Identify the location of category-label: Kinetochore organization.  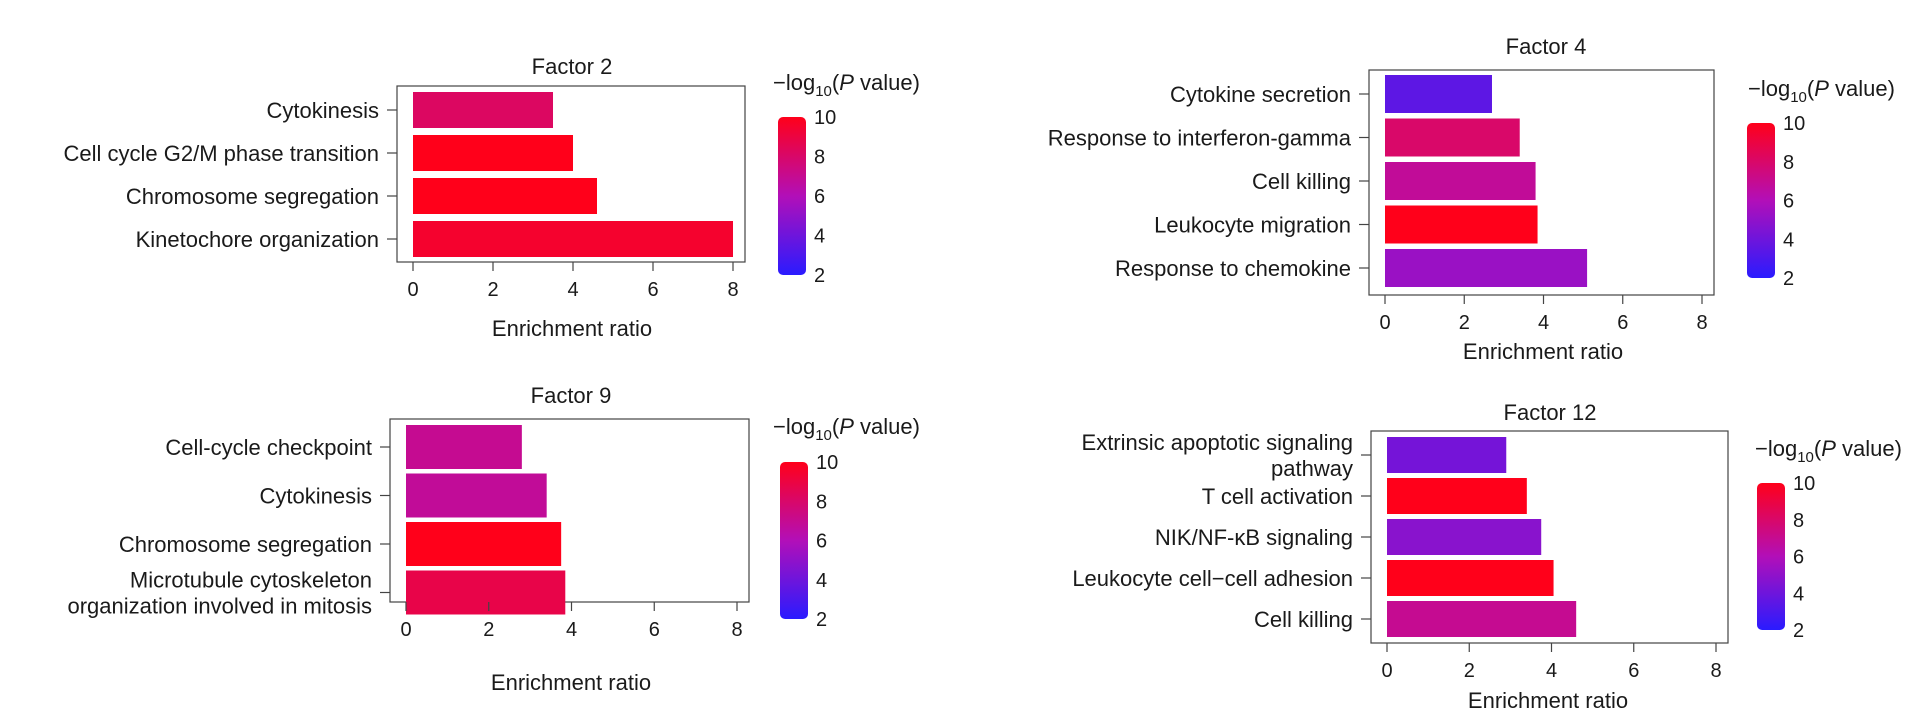
(257, 239).